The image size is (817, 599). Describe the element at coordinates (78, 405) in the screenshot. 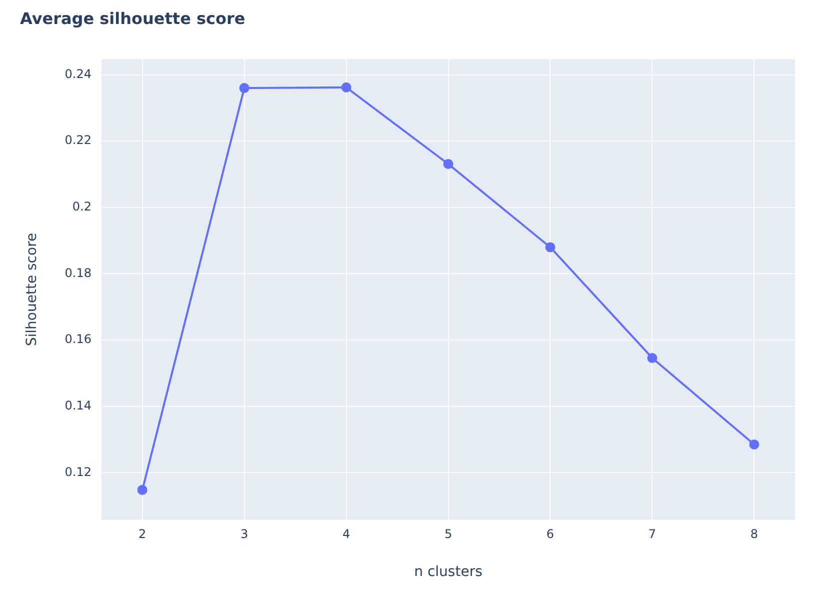

I see `y-tick-label: 0.14` at that location.